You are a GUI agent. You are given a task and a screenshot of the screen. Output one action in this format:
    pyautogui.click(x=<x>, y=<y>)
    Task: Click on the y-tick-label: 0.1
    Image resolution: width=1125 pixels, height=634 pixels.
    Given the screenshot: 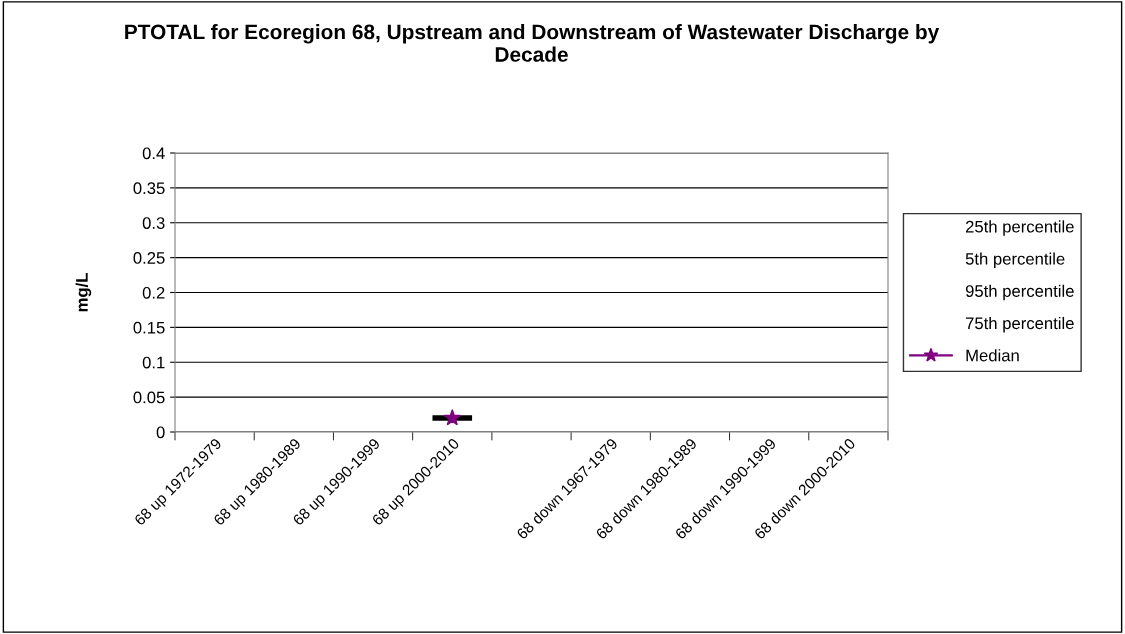 What is the action you would take?
    pyautogui.click(x=153, y=362)
    